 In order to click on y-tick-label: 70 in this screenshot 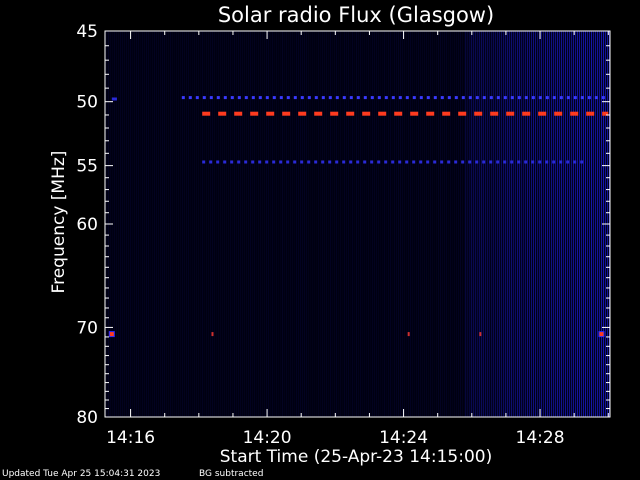, I will do `click(87, 328)`.